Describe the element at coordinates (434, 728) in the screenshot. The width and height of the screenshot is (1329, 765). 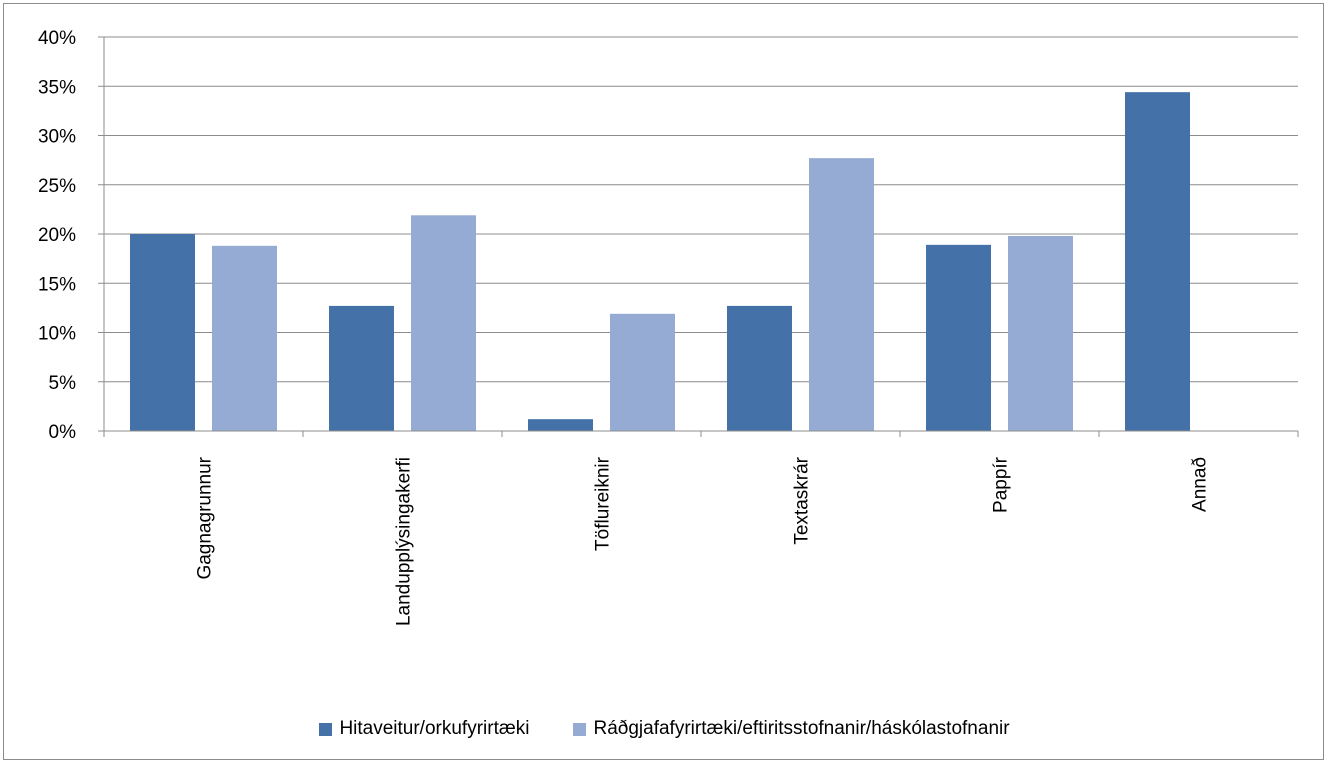
I see `legend-label-series-1: Hitaveitur/orkufyrirtæki` at that location.